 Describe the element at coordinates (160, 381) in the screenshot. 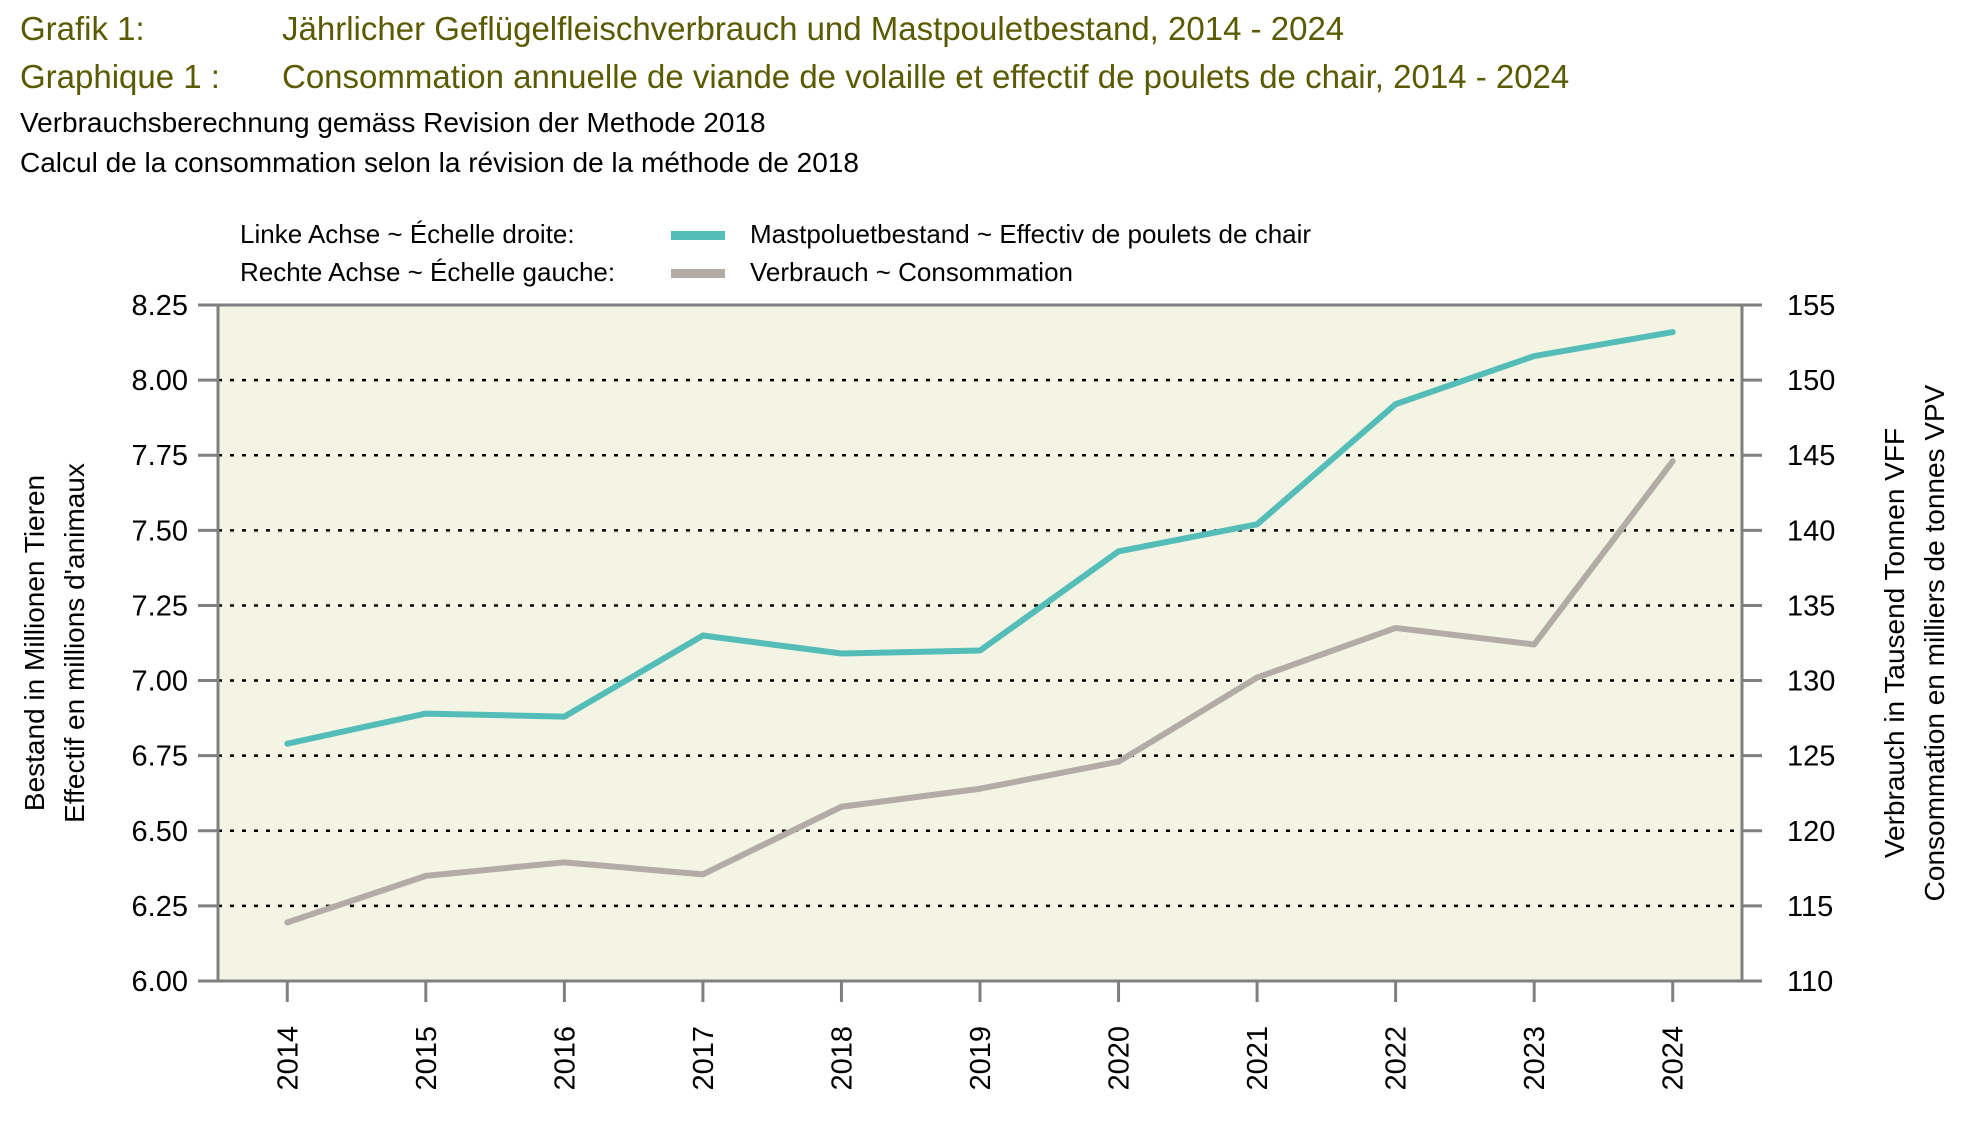

I see `left-tick-label: 8.00` at that location.